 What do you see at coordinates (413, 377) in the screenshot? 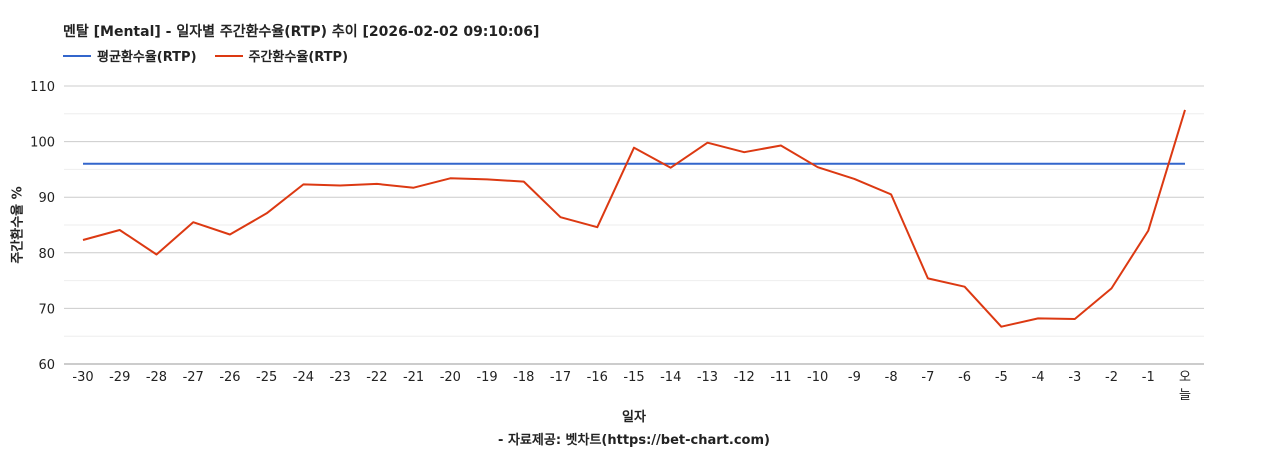
I see `x-tick-label: -21` at bounding box center [413, 377].